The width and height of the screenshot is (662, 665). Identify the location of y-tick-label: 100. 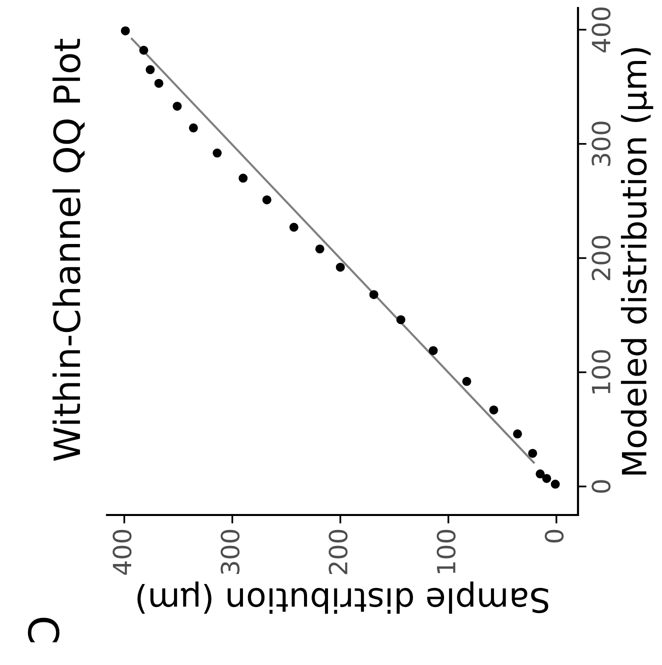
(601, 372).